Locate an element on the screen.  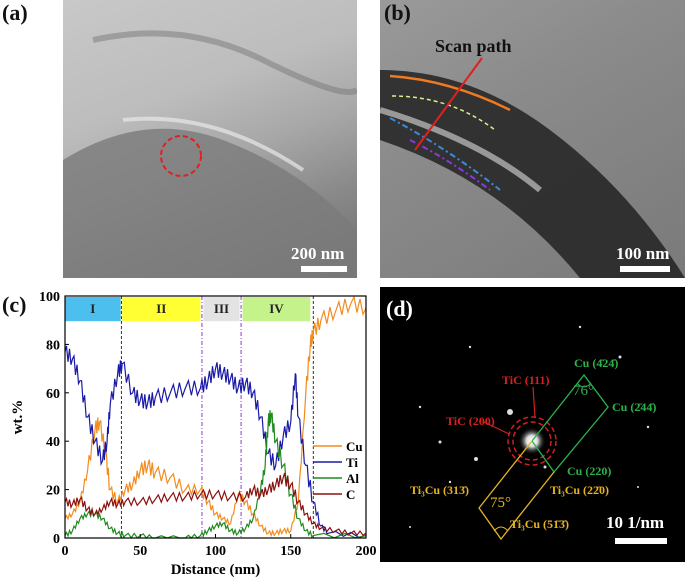
region-label-I: I is located at coordinates (92, 308).